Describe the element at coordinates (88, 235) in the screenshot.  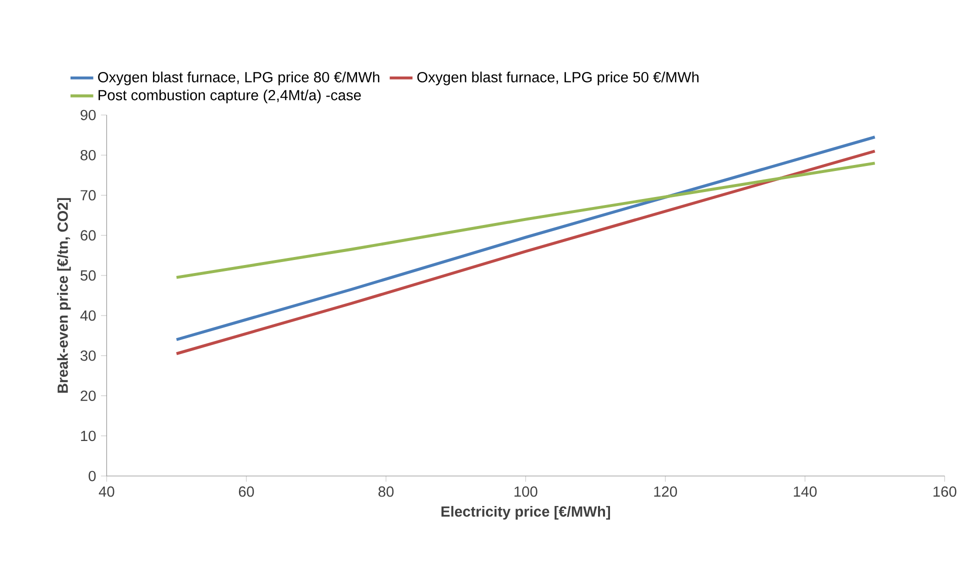
I see `y-tick-label: 60` at that location.